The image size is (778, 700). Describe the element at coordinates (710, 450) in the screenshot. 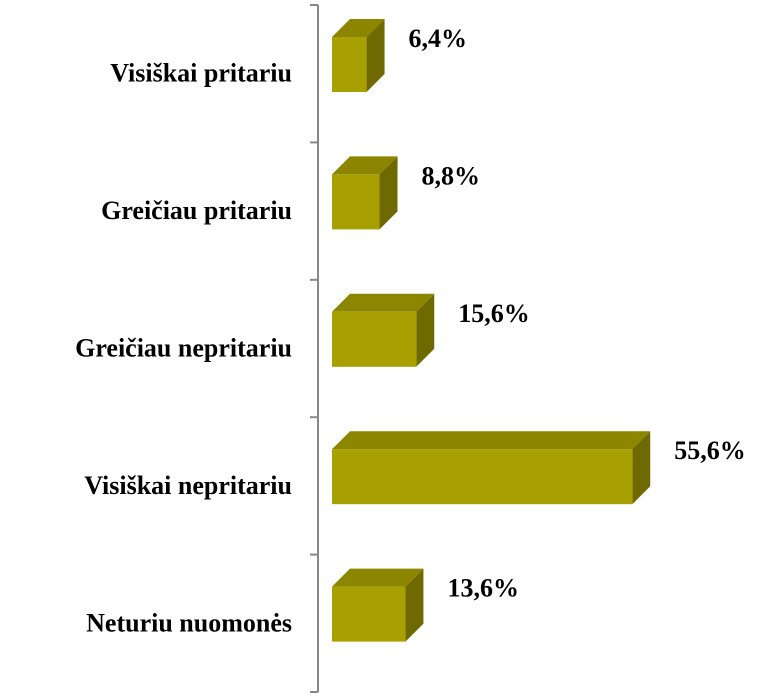

I see `value-label: 55,6%` at that location.